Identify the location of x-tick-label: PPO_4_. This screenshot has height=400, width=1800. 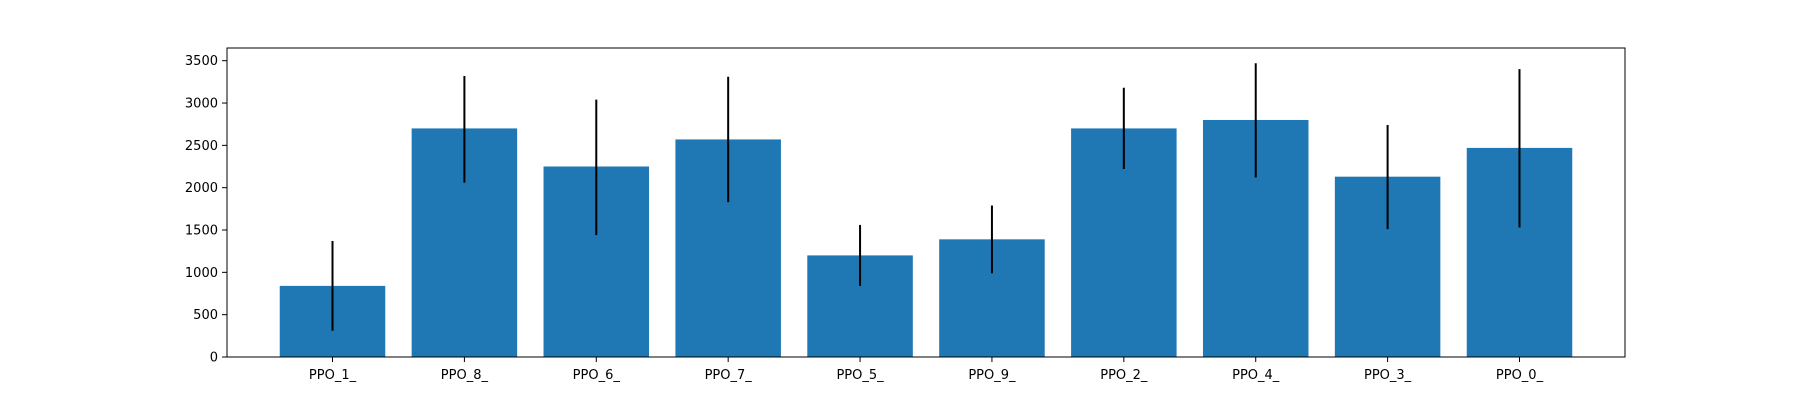
(1256, 375).